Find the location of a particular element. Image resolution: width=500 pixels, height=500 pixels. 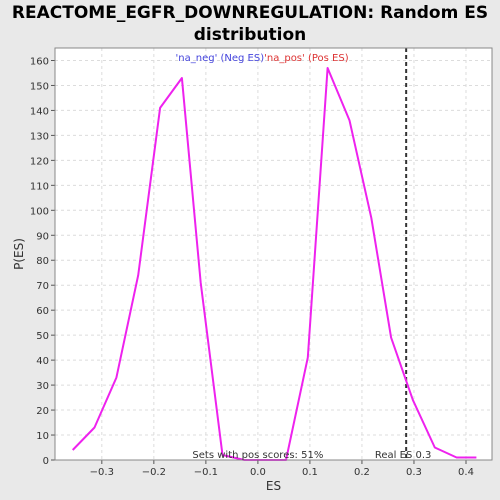

legend-pos: 'na_pos' (Pos ES) is located at coordinates (306, 58).